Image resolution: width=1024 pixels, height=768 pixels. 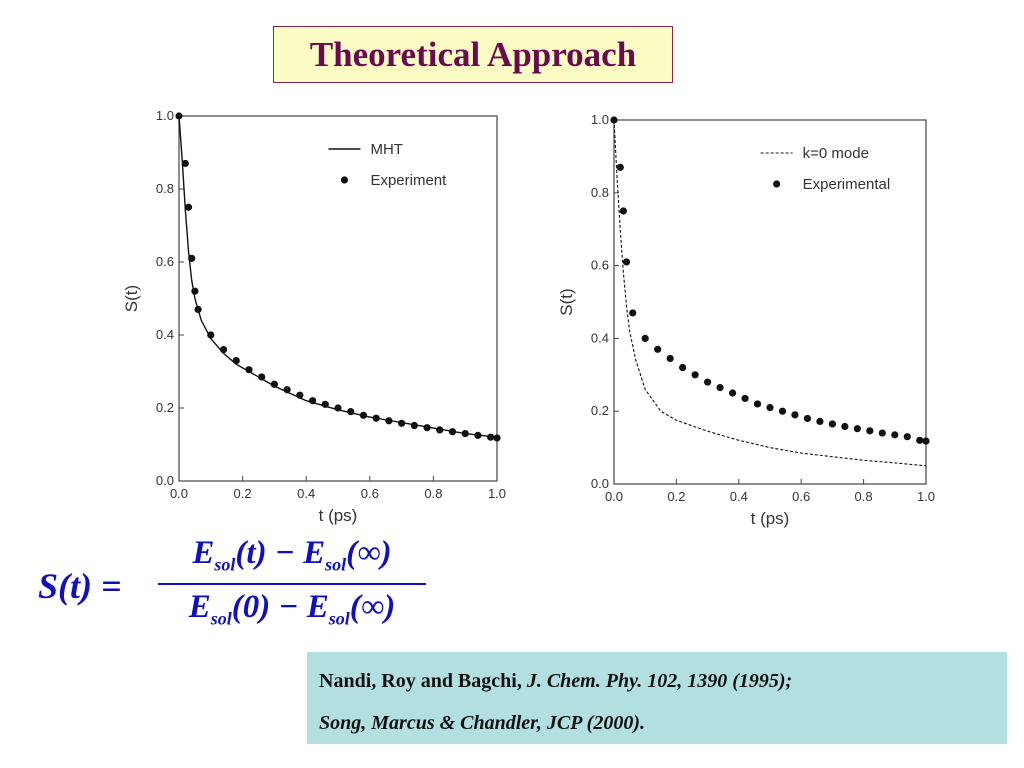 What do you see at coordinates (292, 609) in the screenshot?
I see `formula-denominator: Esol(0) − Esol(∞)` at bounding box center [292, 609].